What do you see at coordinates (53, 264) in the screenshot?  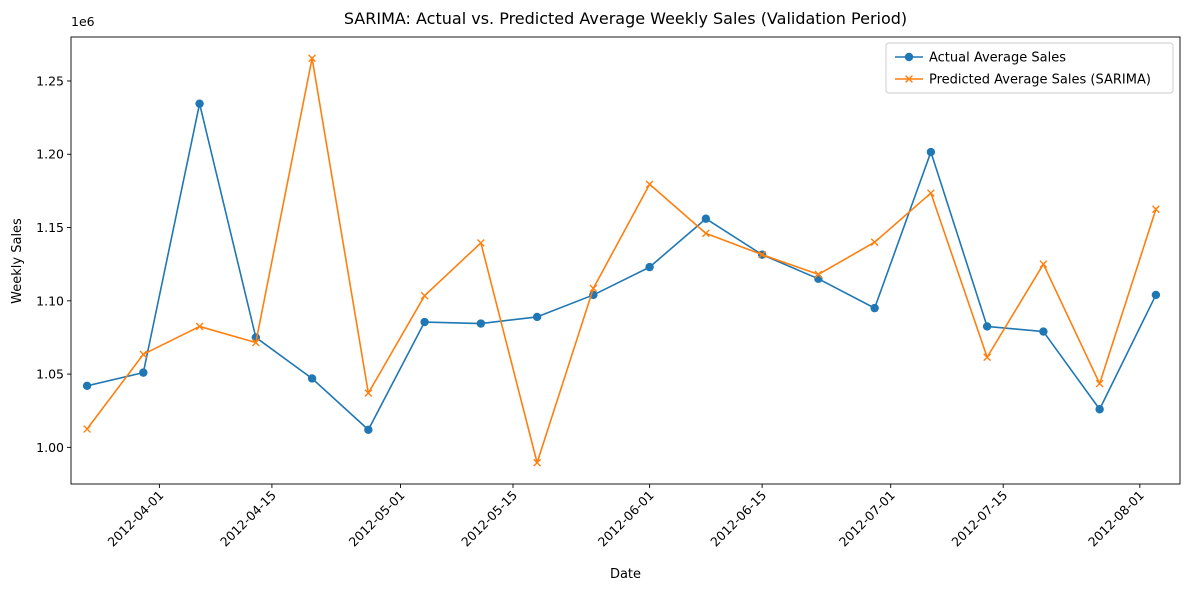 I see `y-axis: 1.00 1.05 1.10 1.15 1.20 1.25` at bounding box center [53, 264].